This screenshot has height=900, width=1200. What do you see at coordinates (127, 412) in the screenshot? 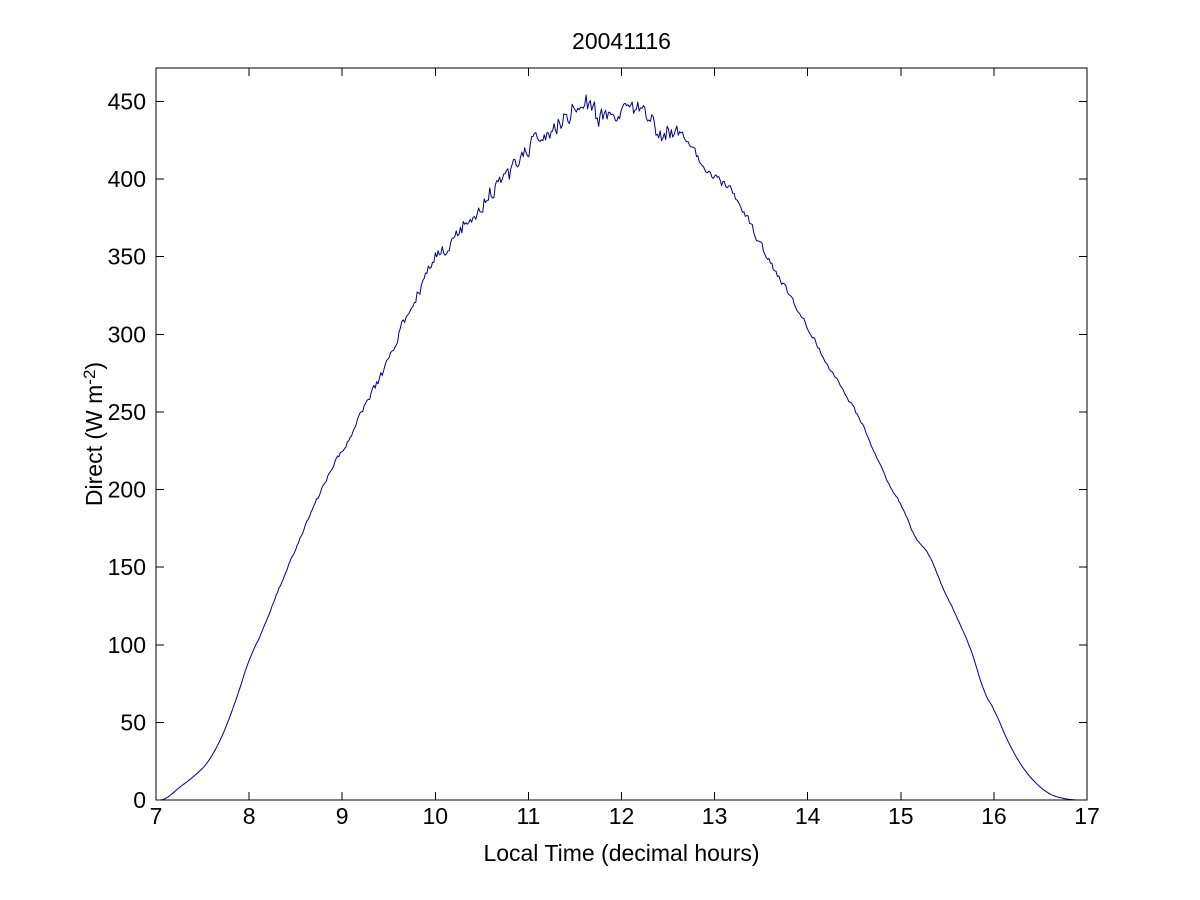
I see `y-tick-label: 250` at bounding box center [127, 412].